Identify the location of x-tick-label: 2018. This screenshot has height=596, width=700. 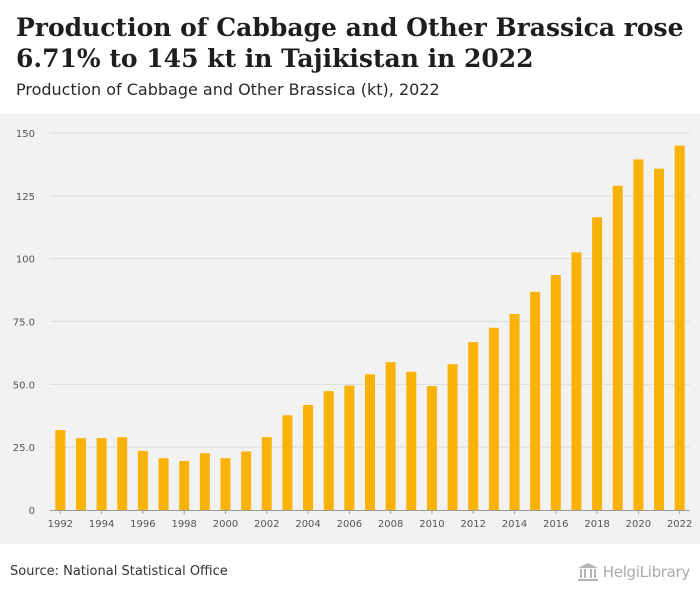
(596, 524).